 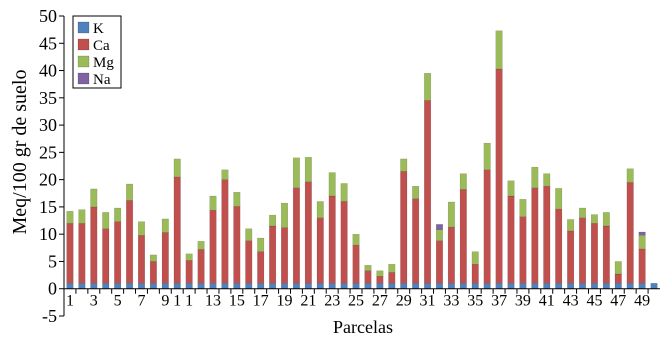 I want to click on legend-swatch-ca, so click(x=83, y=44).